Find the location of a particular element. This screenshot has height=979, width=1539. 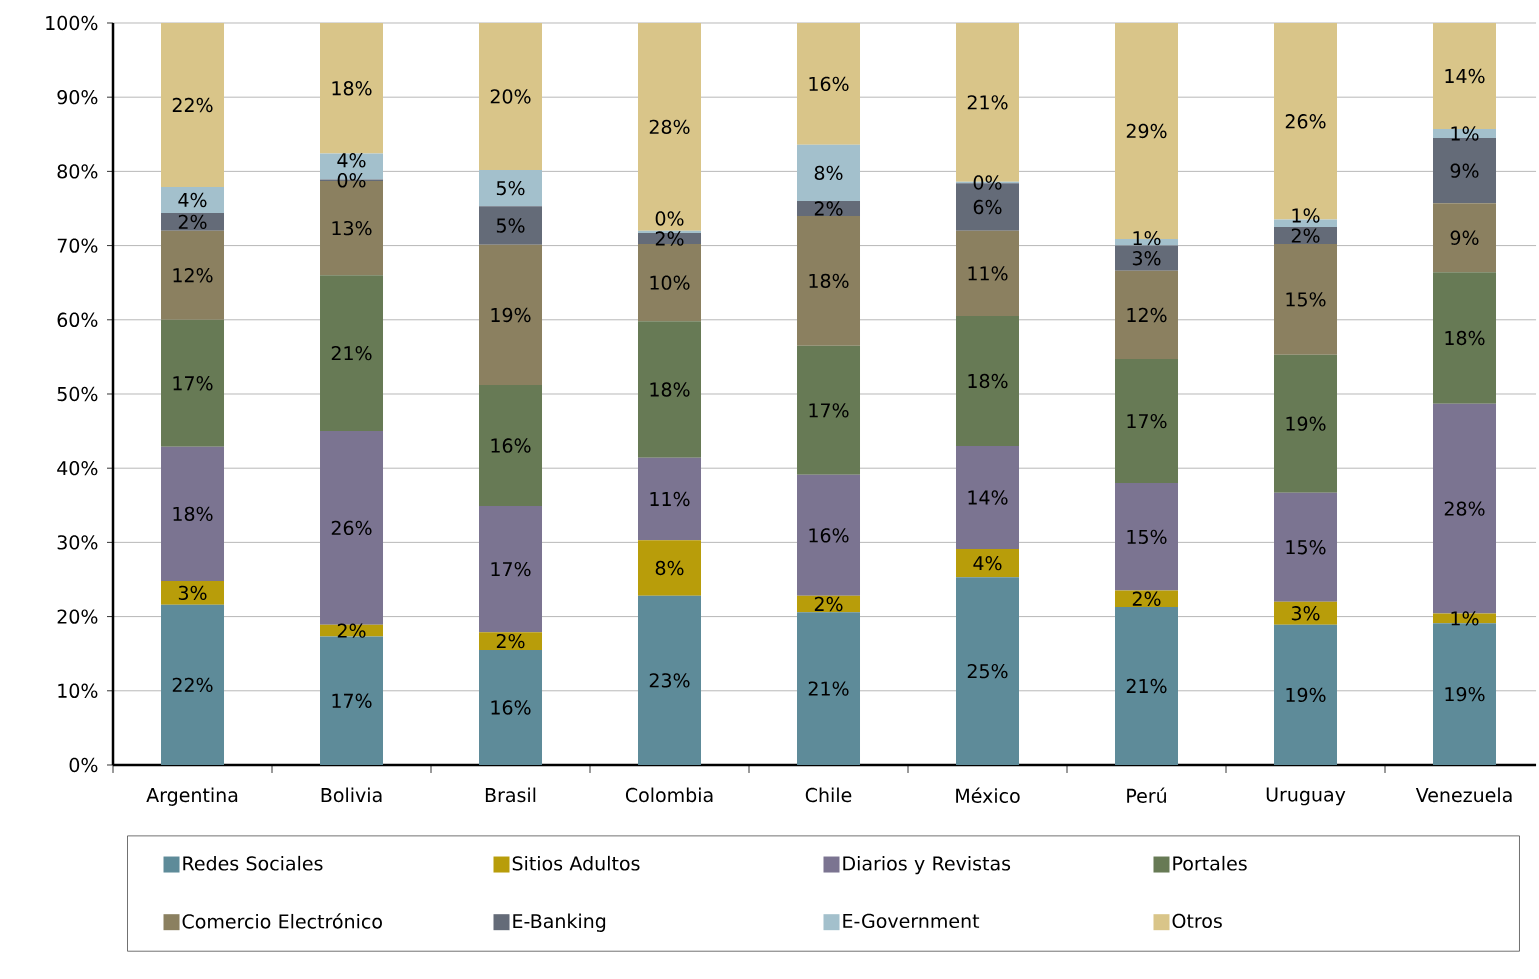

x-tick-label: Argentina is located at coordinates (192, 796).